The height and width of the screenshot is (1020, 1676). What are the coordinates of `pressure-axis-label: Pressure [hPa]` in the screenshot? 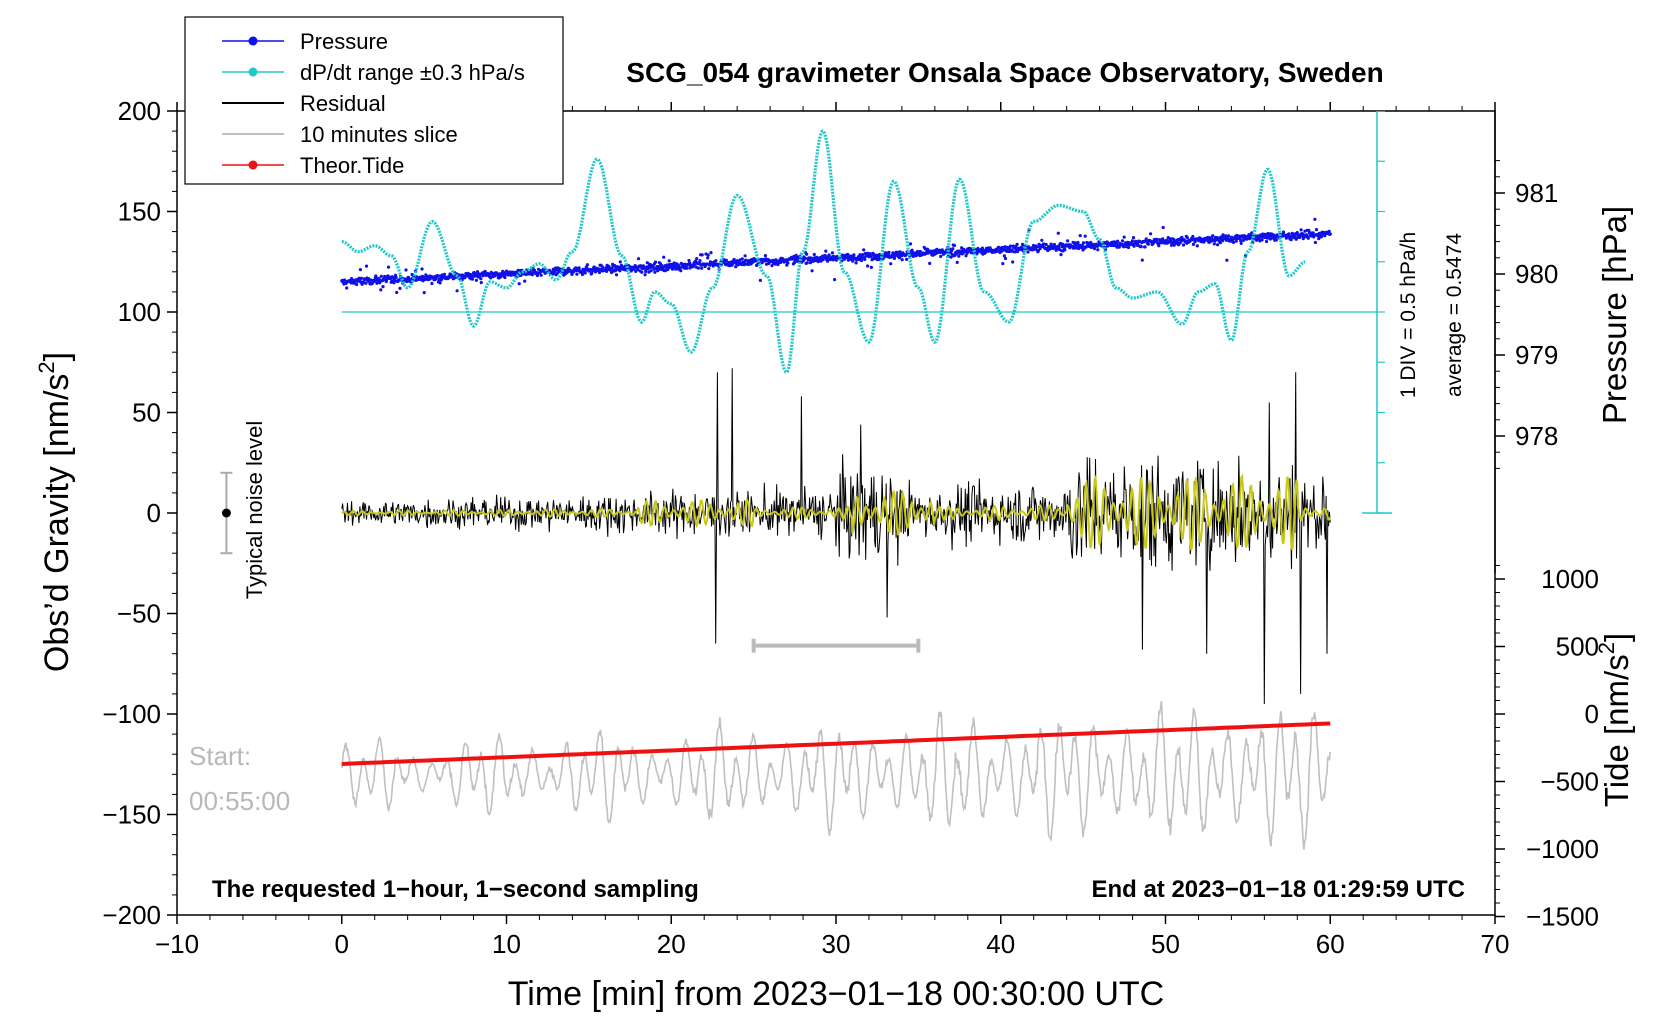 It's located at (1614, 315).